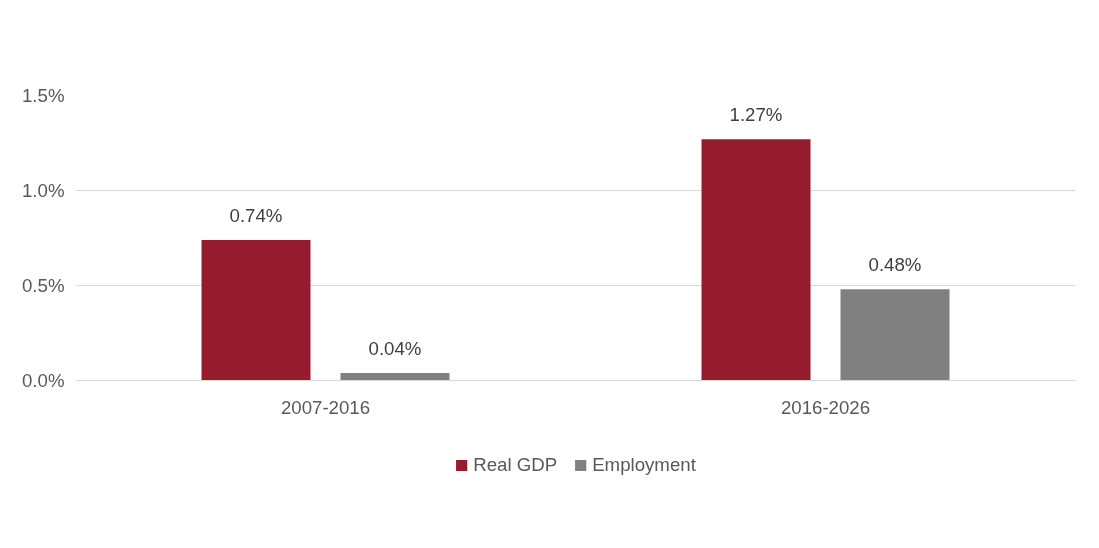  What do you see at coordinates (325, 407) in the screenshot?
I see `x-tick-label: 2007-2016` at bounding box center [325, 407].